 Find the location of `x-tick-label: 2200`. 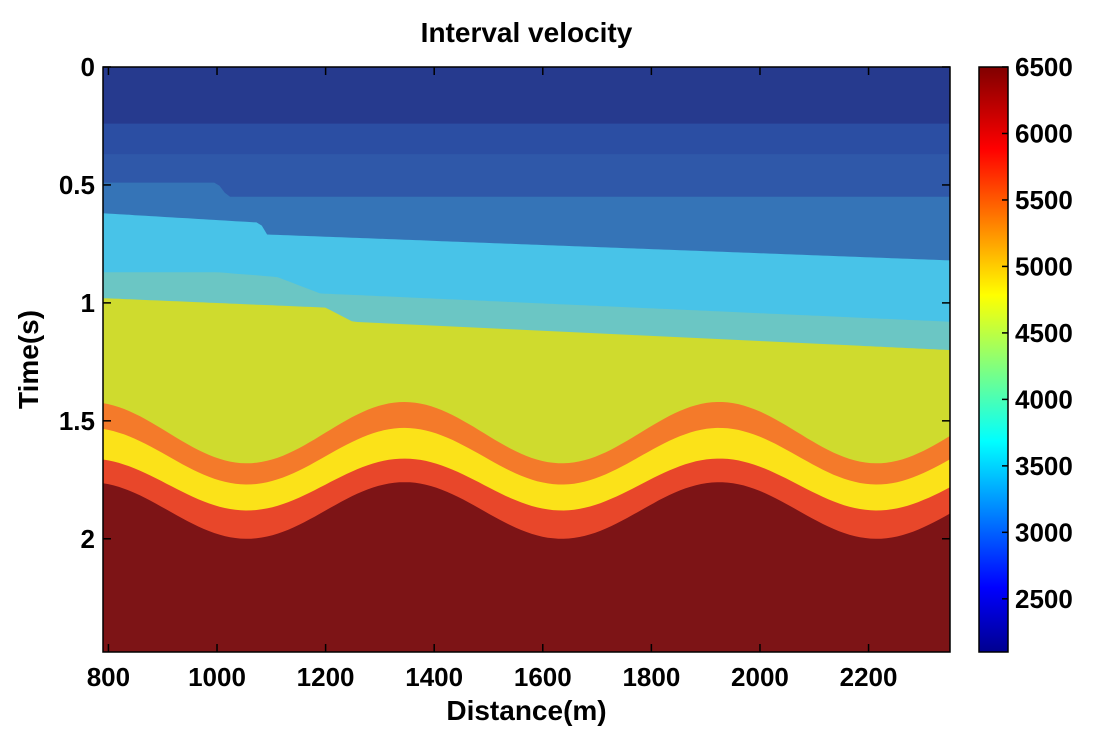

x-tick-label: 2200 is located at coordinates (869, 677).